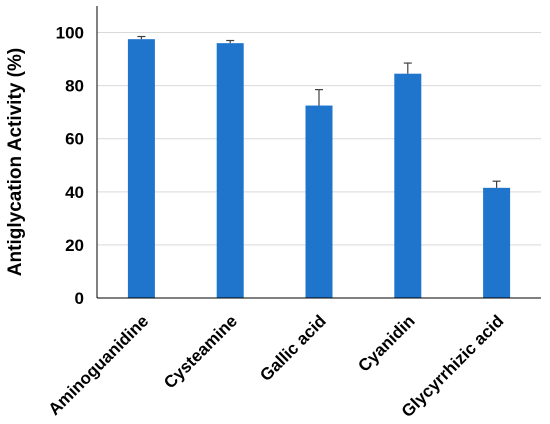  I want to click on x-tick-label: Aminoguanidine, so click(99, 365).